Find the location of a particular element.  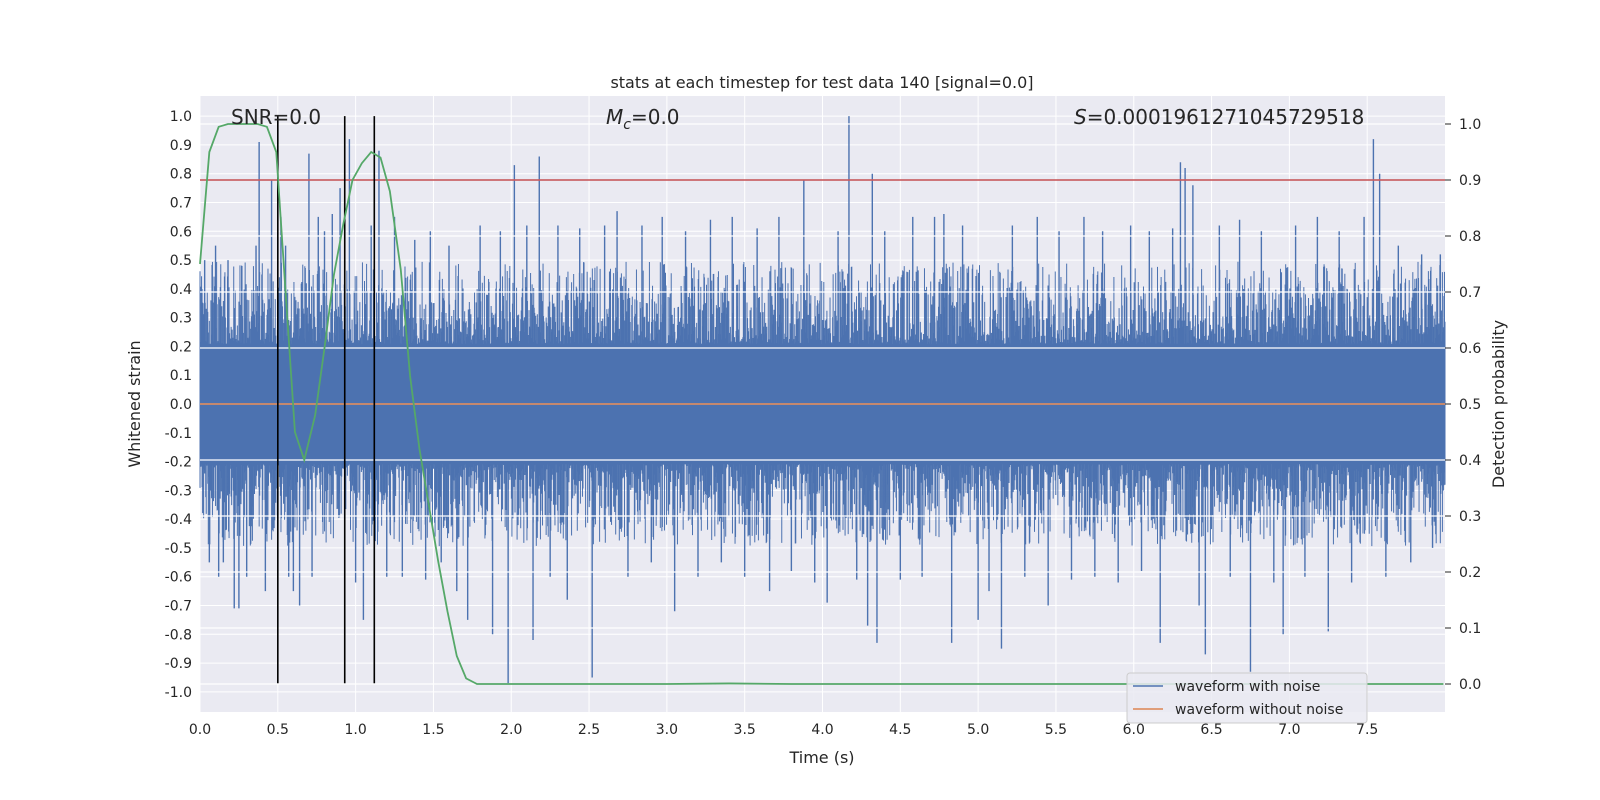

x-tick-label: 0.5 is located at coordinates (278, 730).